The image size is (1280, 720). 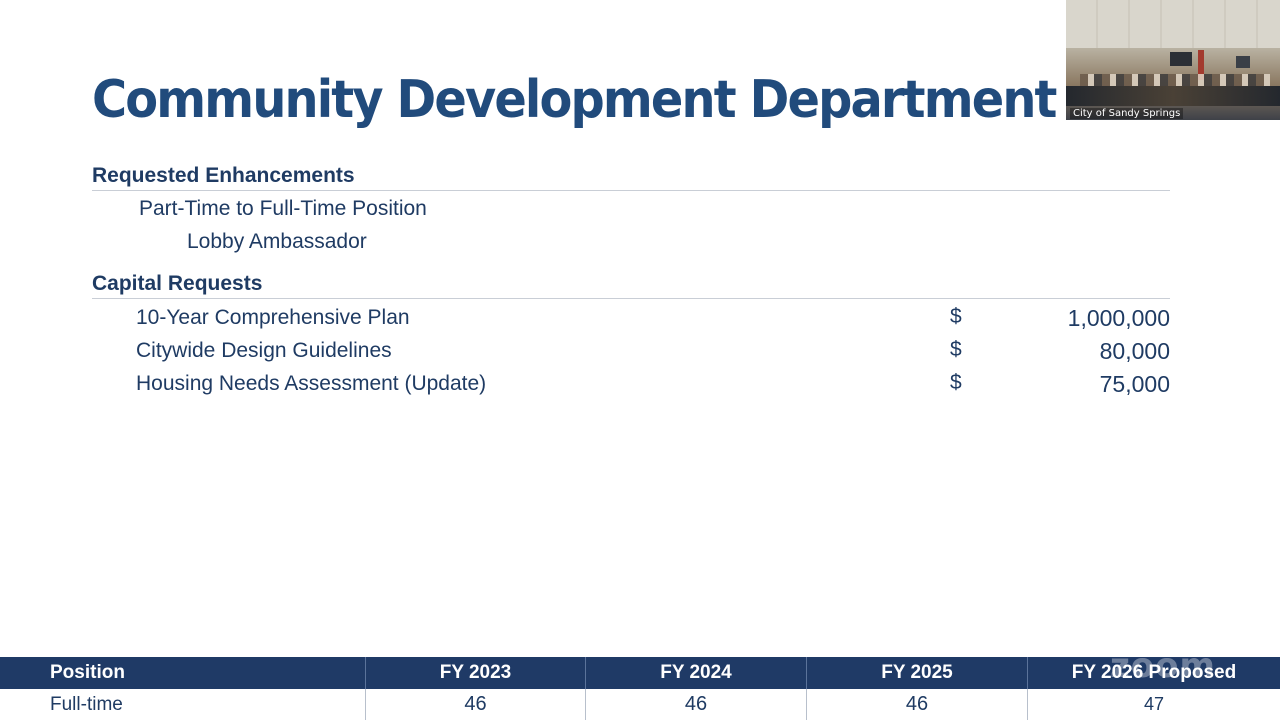 I want to click on enhancements-heading: Requested Enhancements, so click(x=631, y=177).